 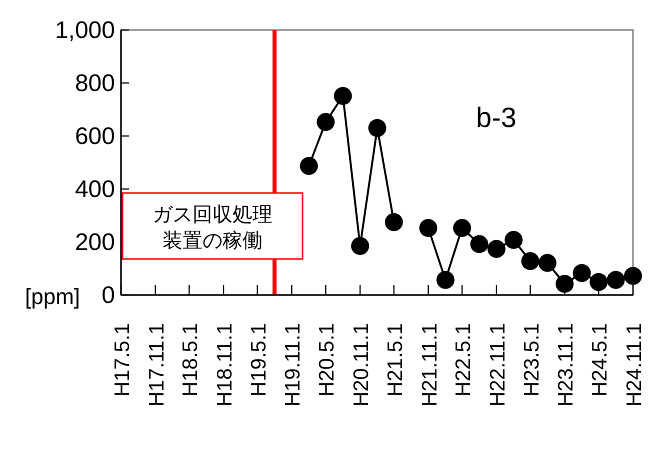 What do you see at coordinates (464, 360) in the screenshot?
I see `x-tick-label: H22.5.1` at bounding box center [464, 360].